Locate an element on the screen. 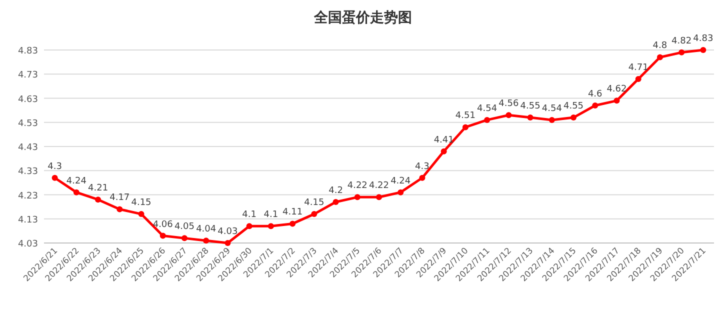 The width and height of the screenshot is (726, 327). data-label: 4.83 is located at coordinates (703, 39).